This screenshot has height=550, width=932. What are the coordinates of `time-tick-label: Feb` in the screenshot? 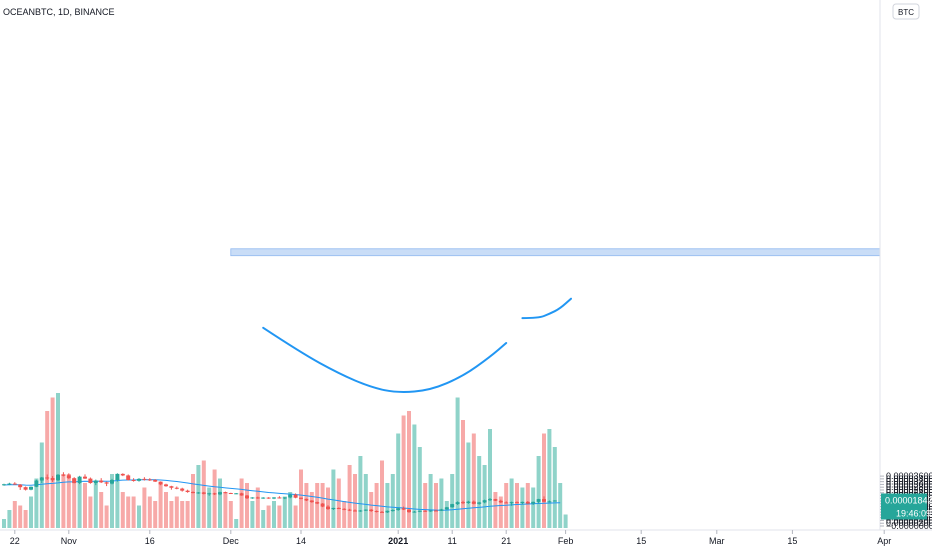 It's located at (566, 541).